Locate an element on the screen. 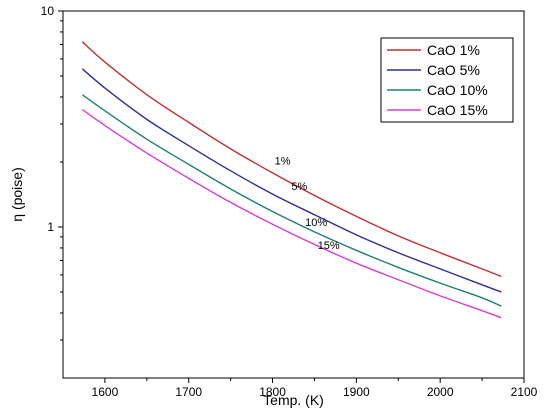  x-tick-label: 1600 is located at coordinates (105, 392).